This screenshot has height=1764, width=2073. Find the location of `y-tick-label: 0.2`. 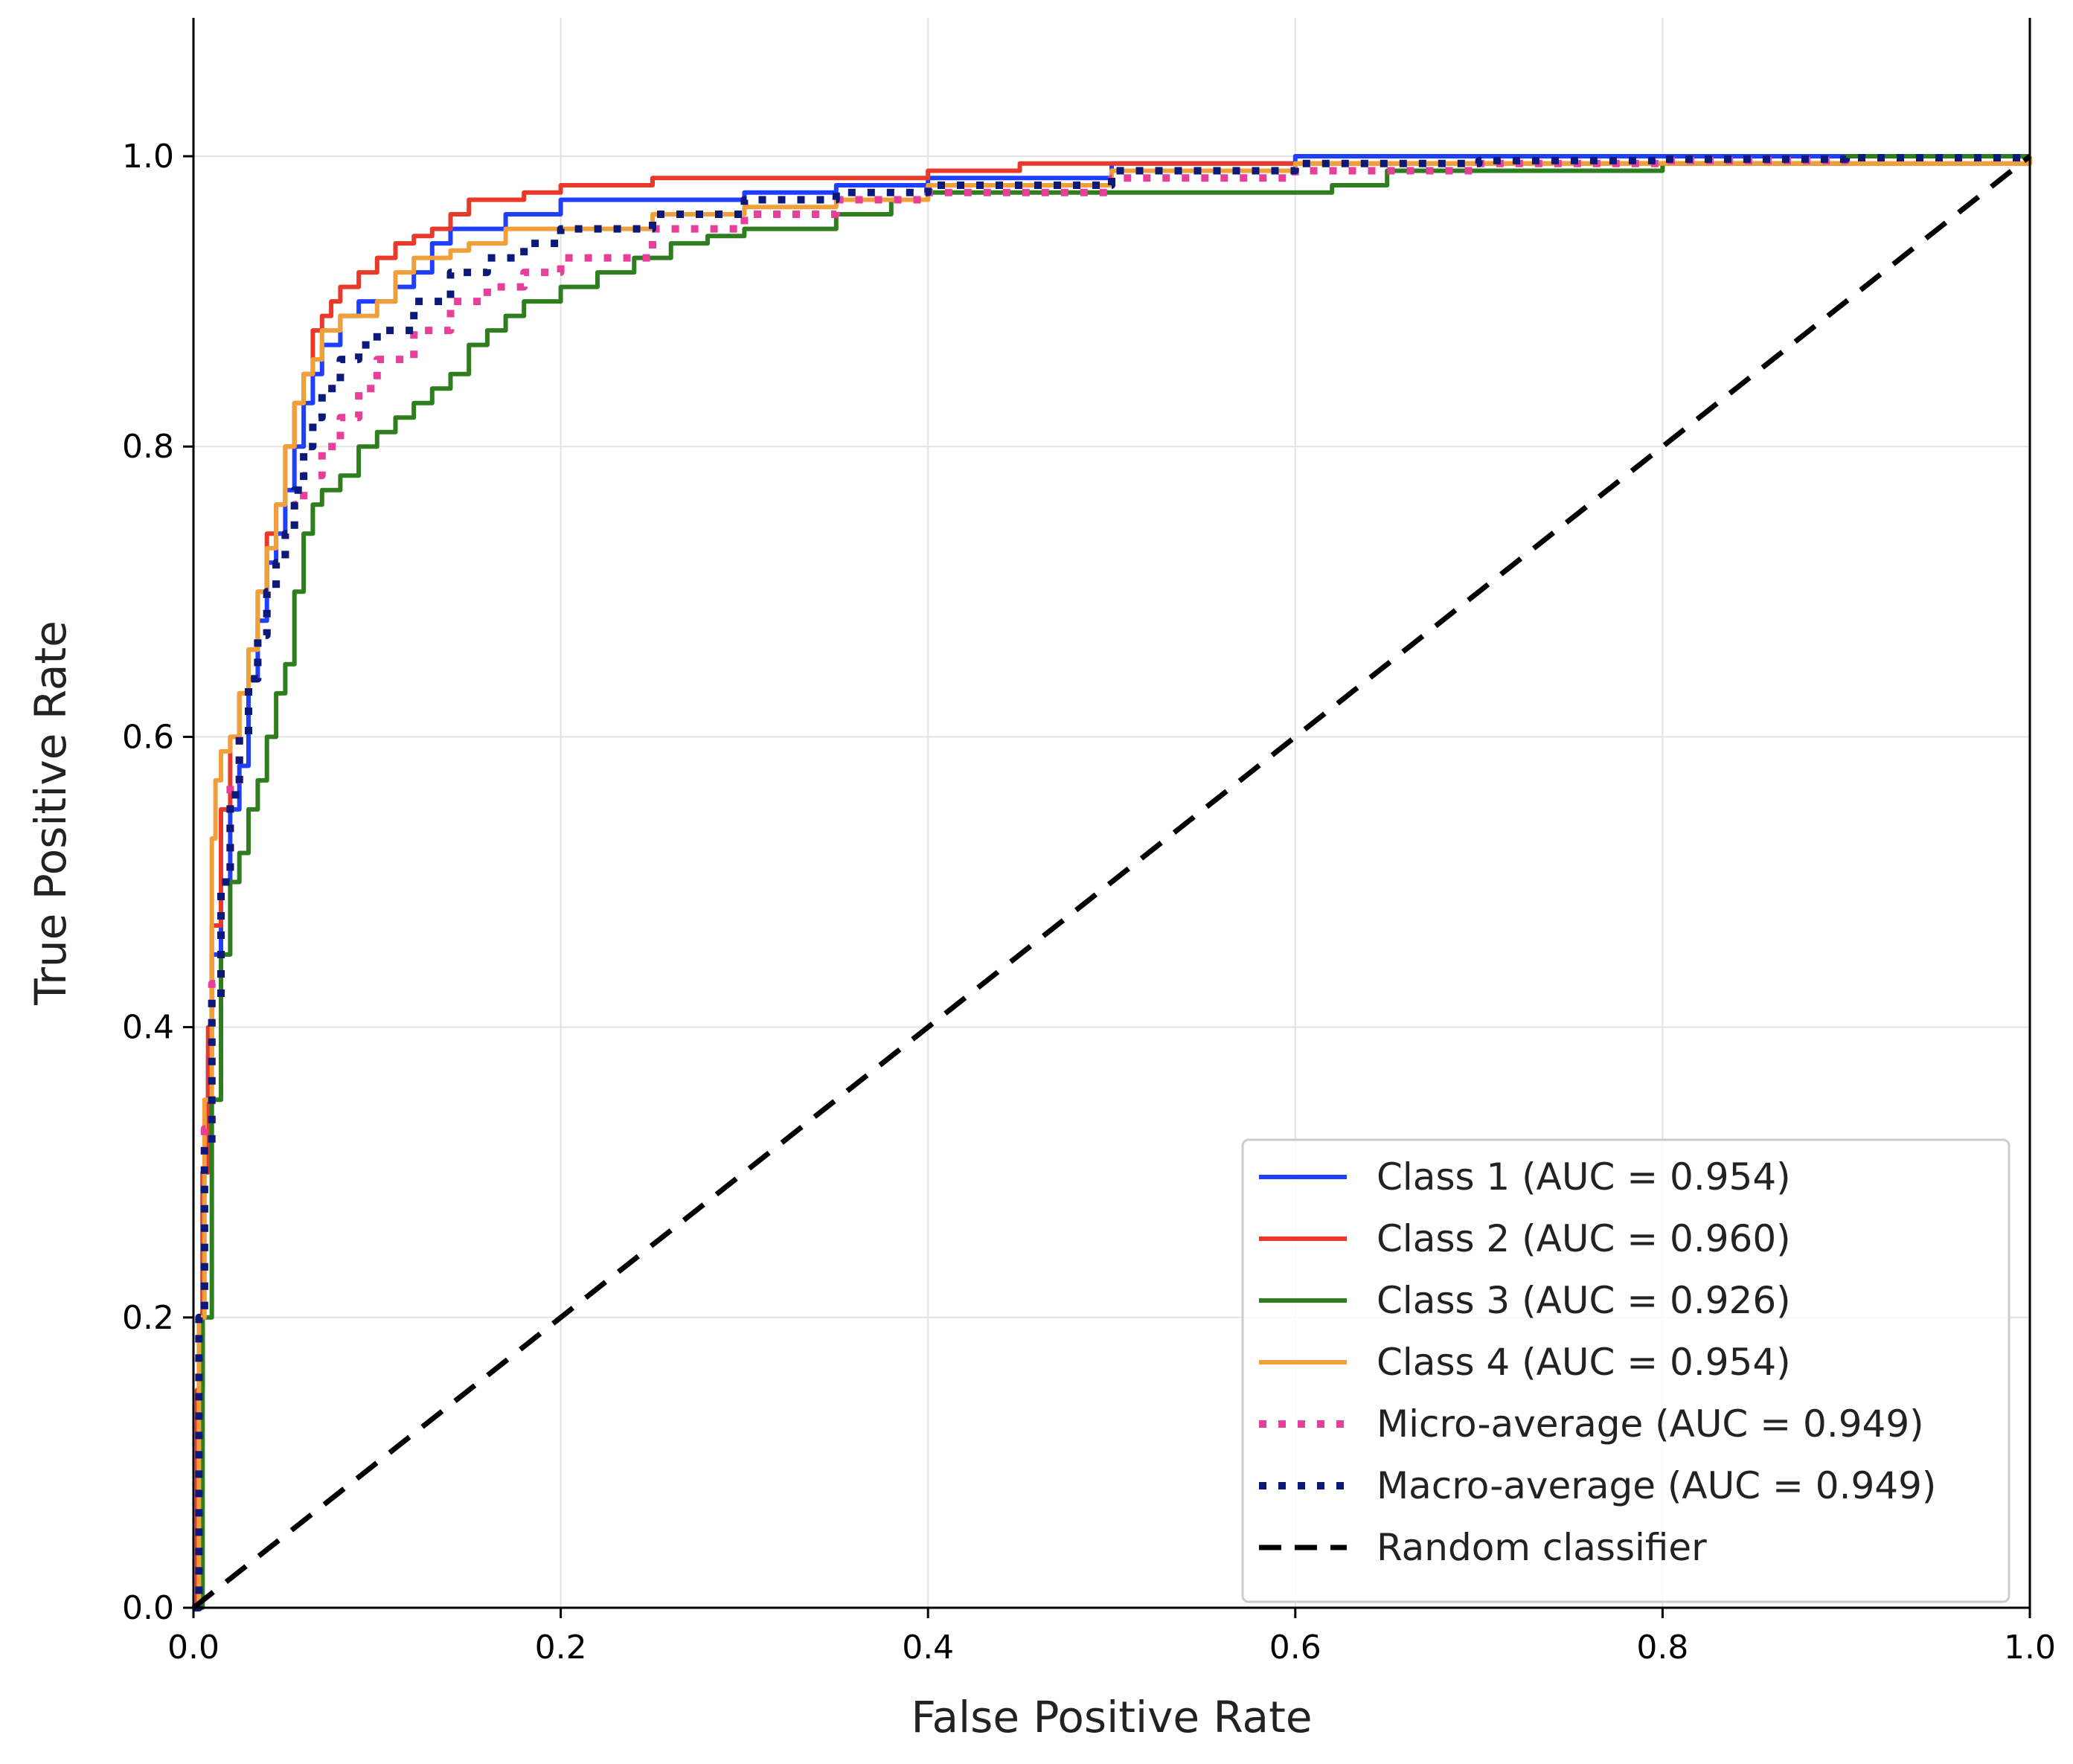

y-tick-label: 0.2 is located at coordinates (148, 1318).